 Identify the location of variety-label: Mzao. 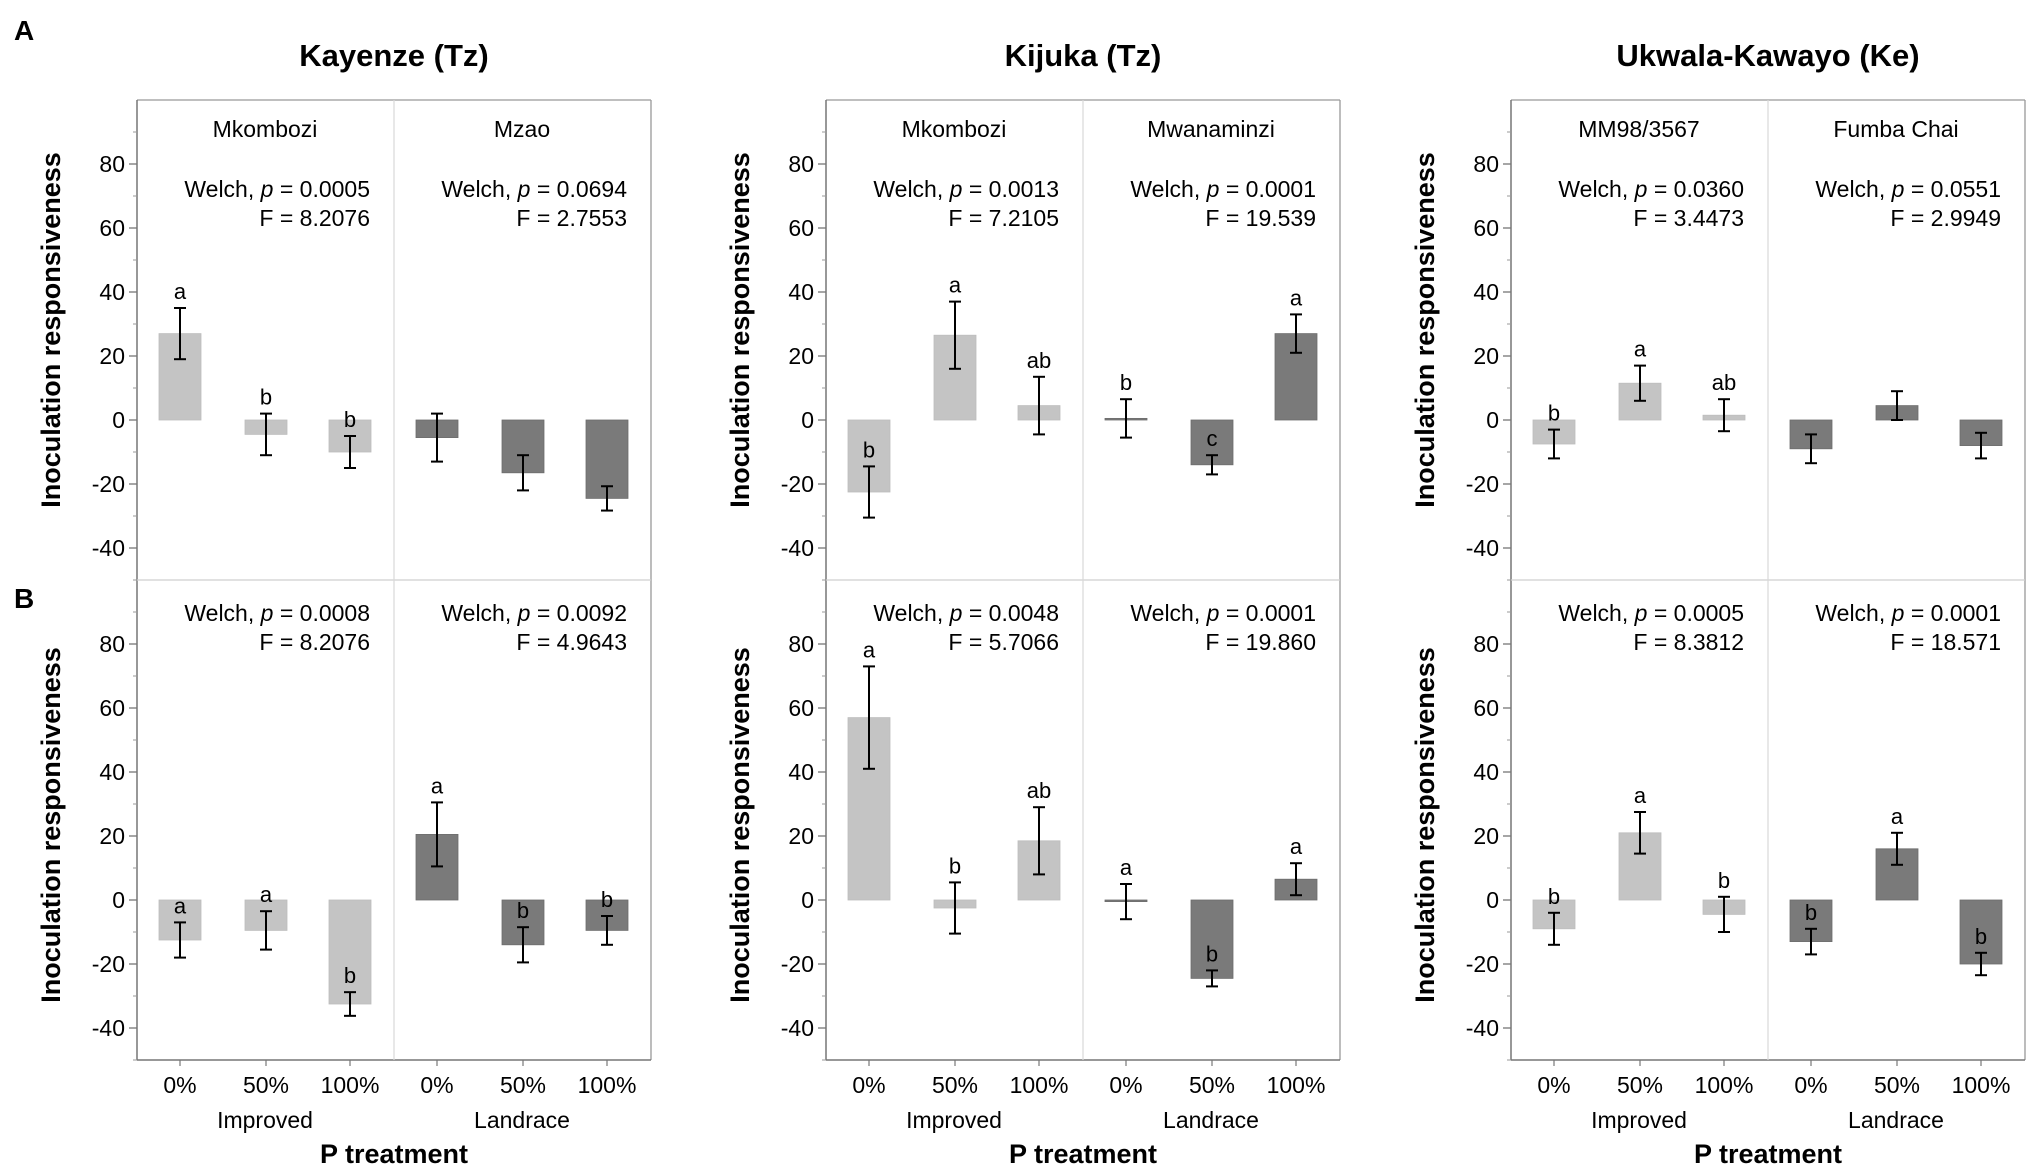
(522, 129).